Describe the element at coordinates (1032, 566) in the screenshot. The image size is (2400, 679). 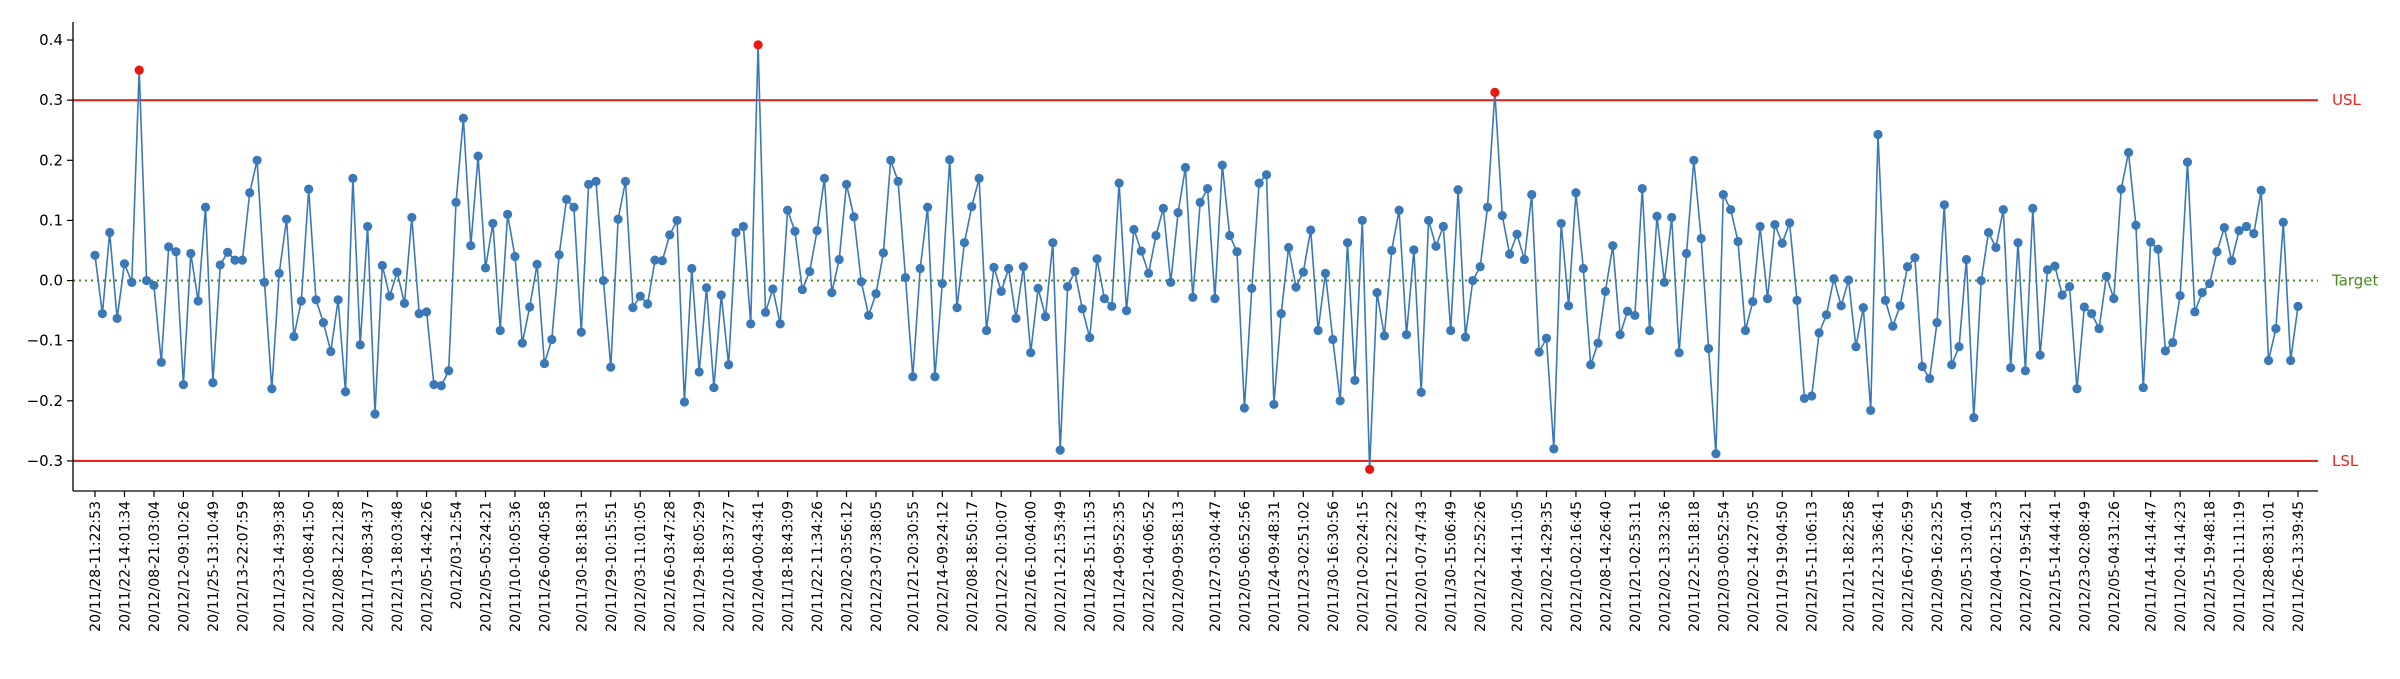
I see `x-tick-label: 20/12/16-10:04:00` at that location.